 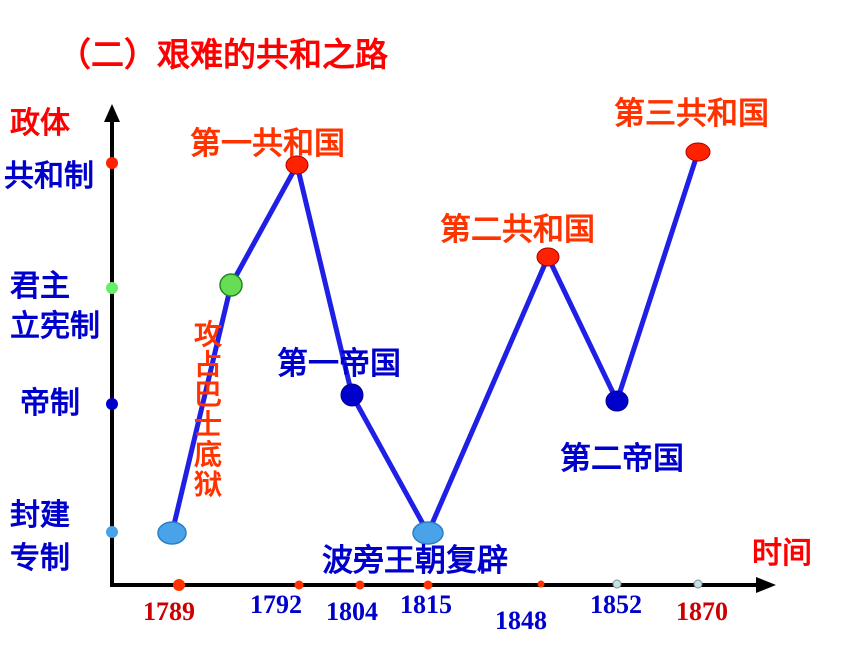 I want to click on x-axis-label: 时间, so click(x=782, y=553).